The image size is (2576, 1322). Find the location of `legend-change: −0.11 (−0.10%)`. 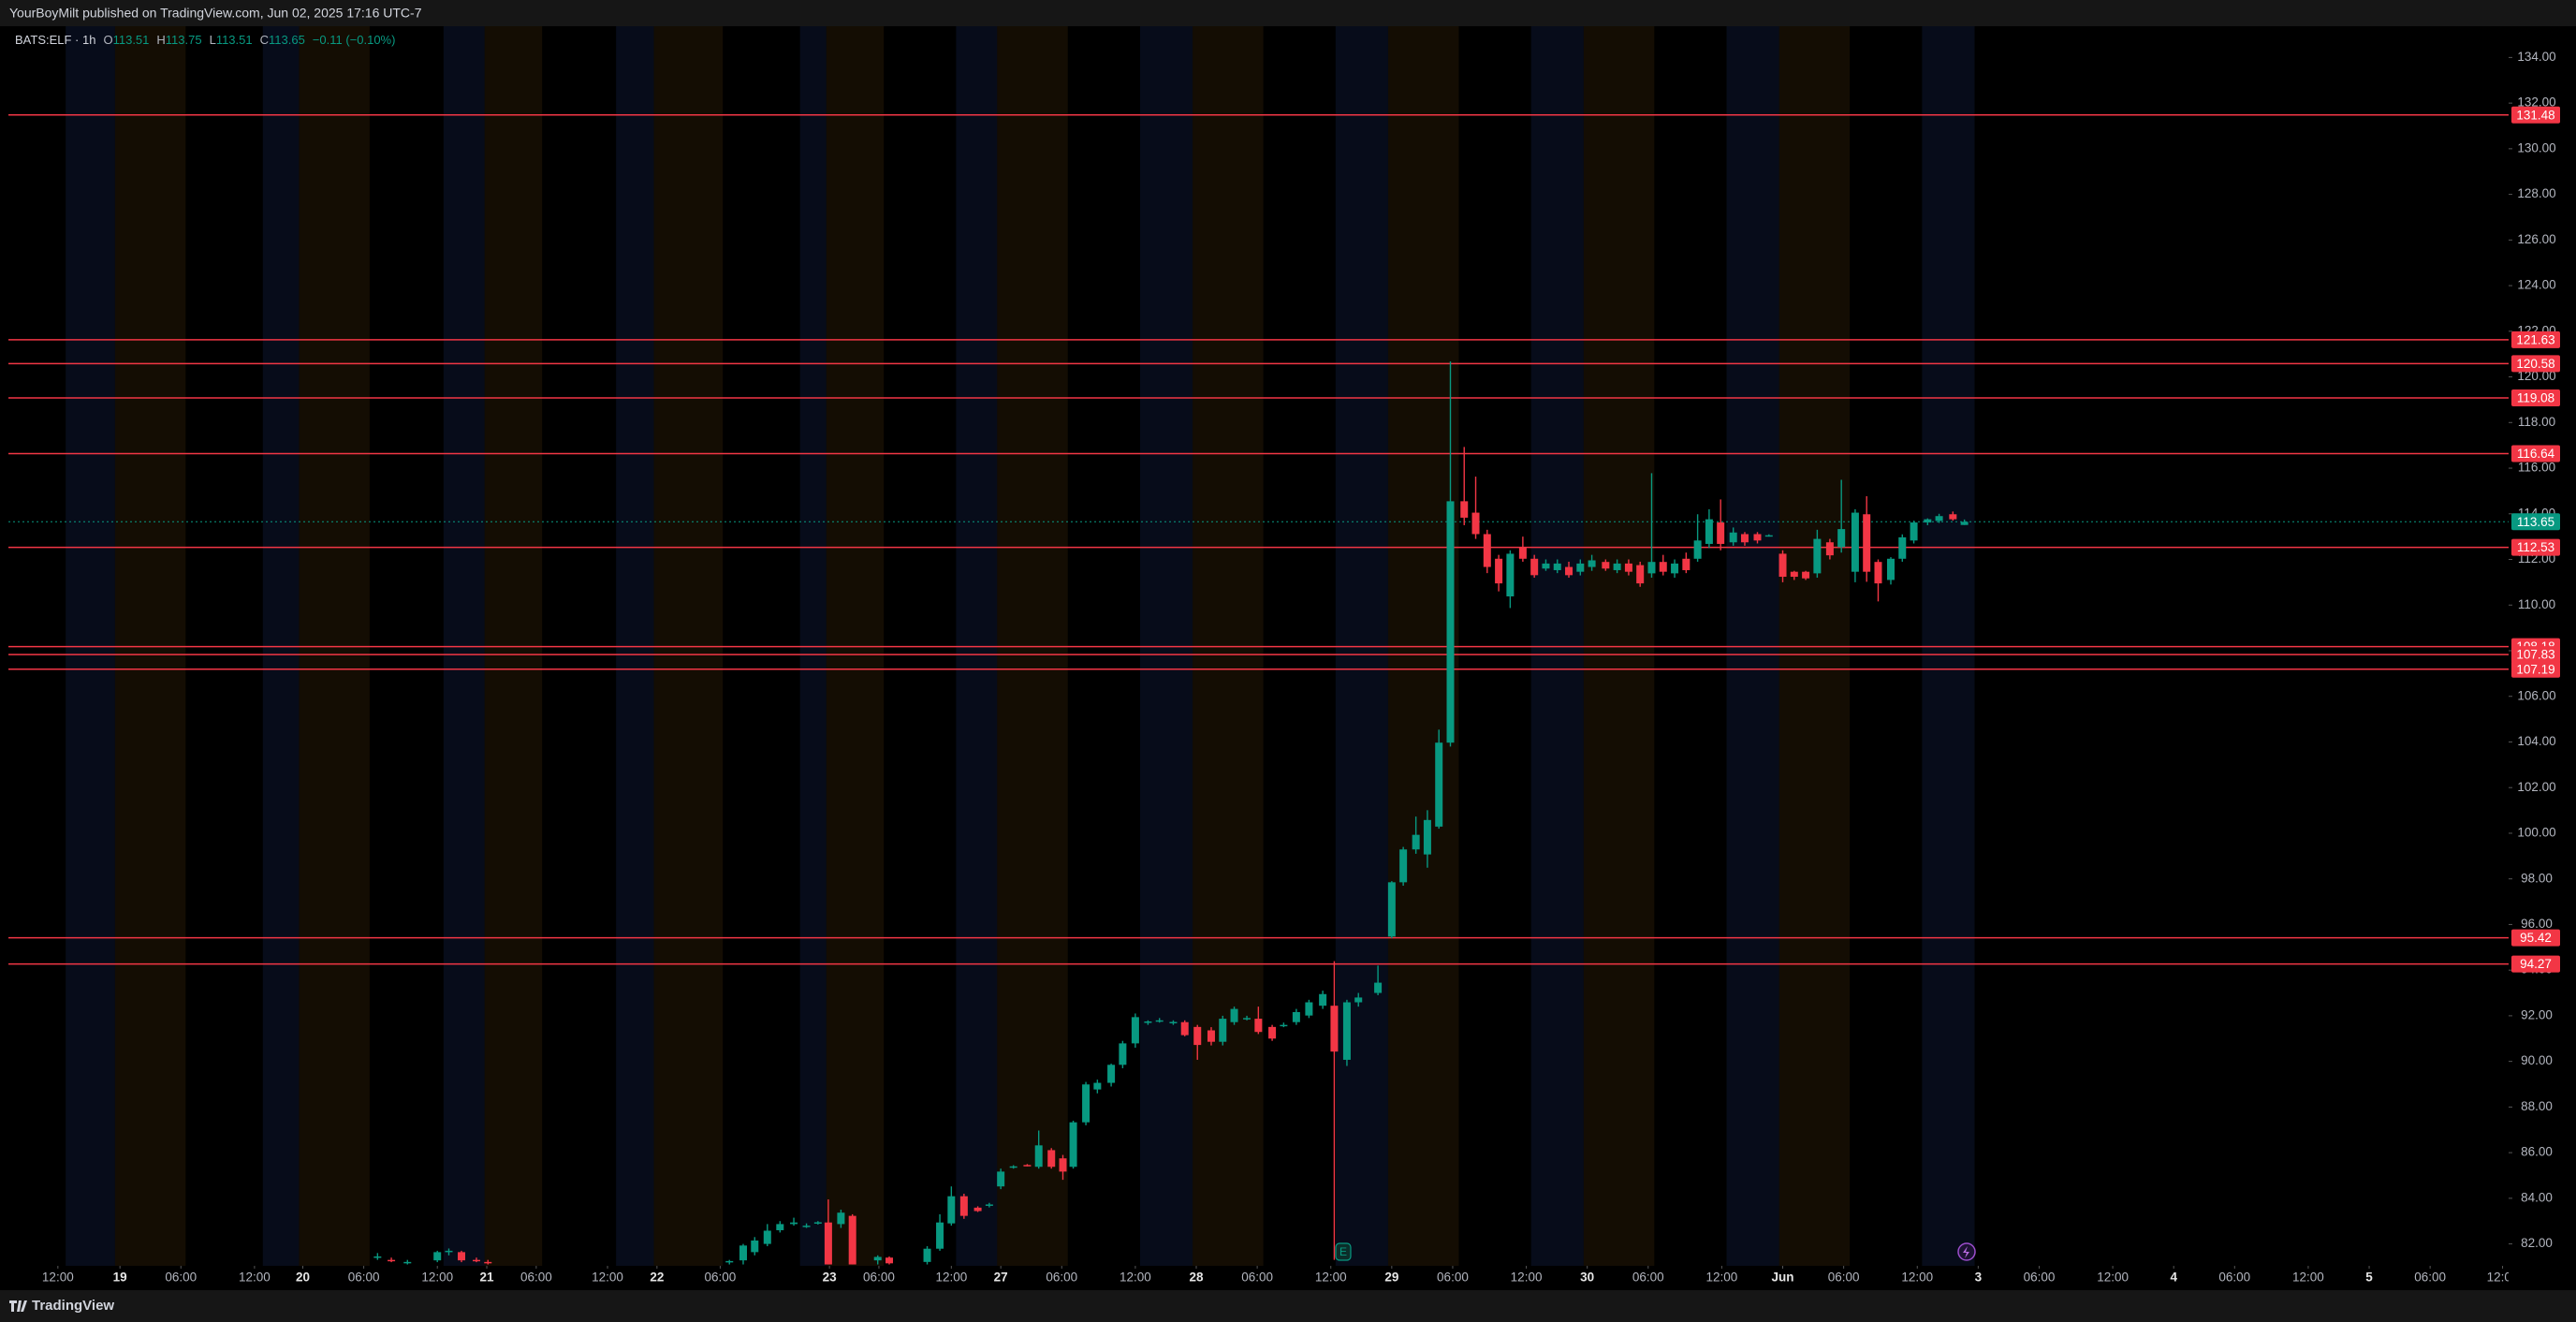

legend-change: −0.11 (−0.10%) is located at coordinates (354, 40).